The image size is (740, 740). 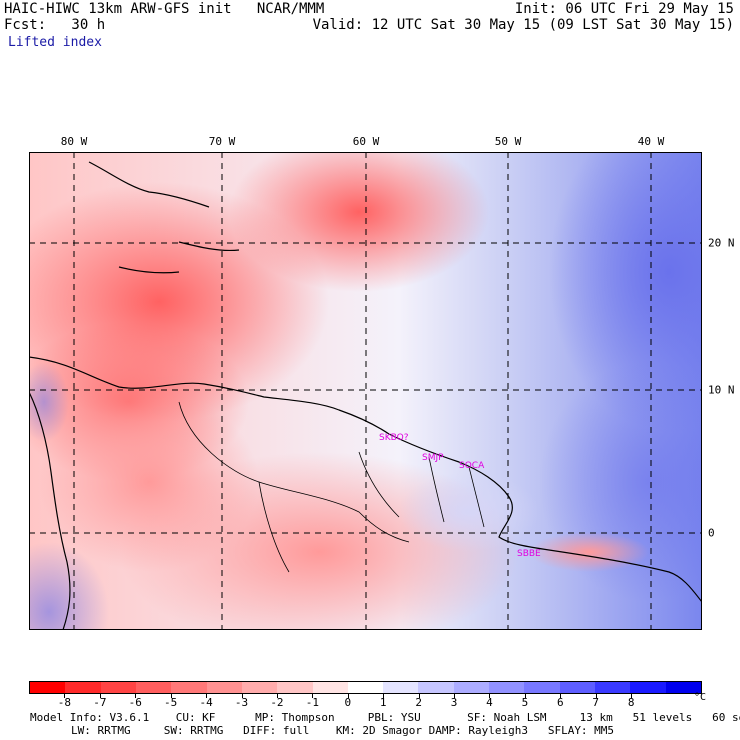 What do you see at coordinates (222, 141) in the screenshot?
I see `lon-label-70w: 70 W` at bounding box center [222, 141].